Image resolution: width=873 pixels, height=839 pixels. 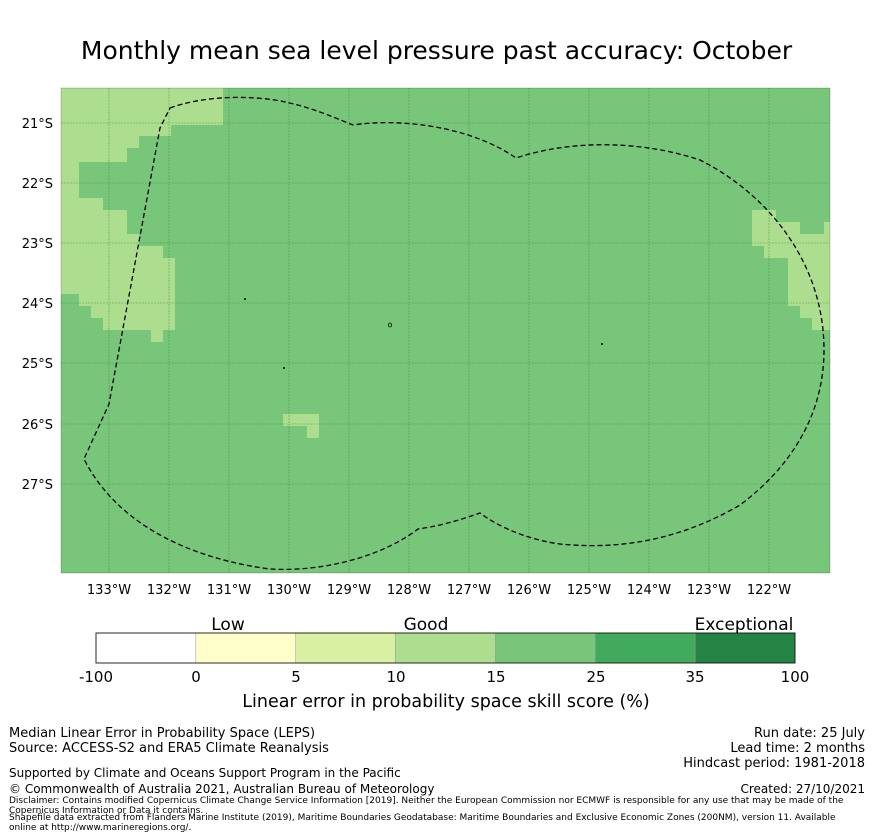 I want to click on lon-label: 124°W, so click(x=649, y=590).